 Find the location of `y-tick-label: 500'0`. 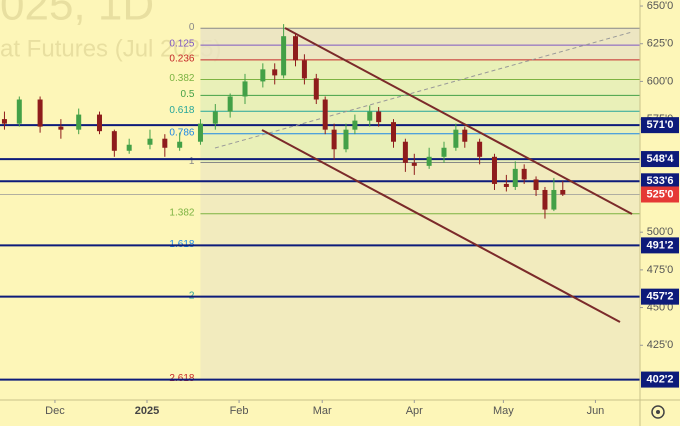

y-tick-label: 500'0 is located at coordinates (660, 232).